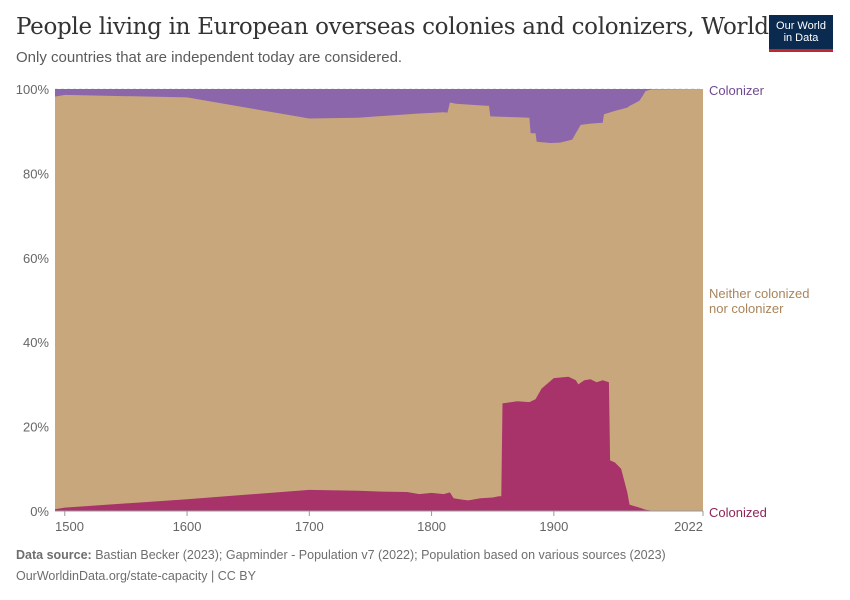 The height and width of the screenshot is (600, 850). What do you see at coordinates (36, 258) in the screenshot?
I see `y-tick-label: 60%` at bounding box center [36, 258].